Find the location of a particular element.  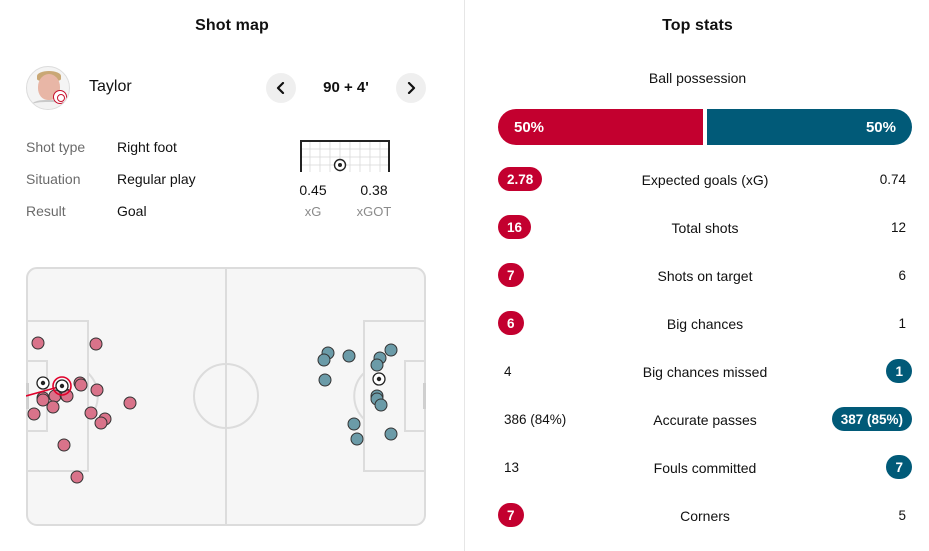

possession-bar: 50% 50% is located at coordinates (705, 127).